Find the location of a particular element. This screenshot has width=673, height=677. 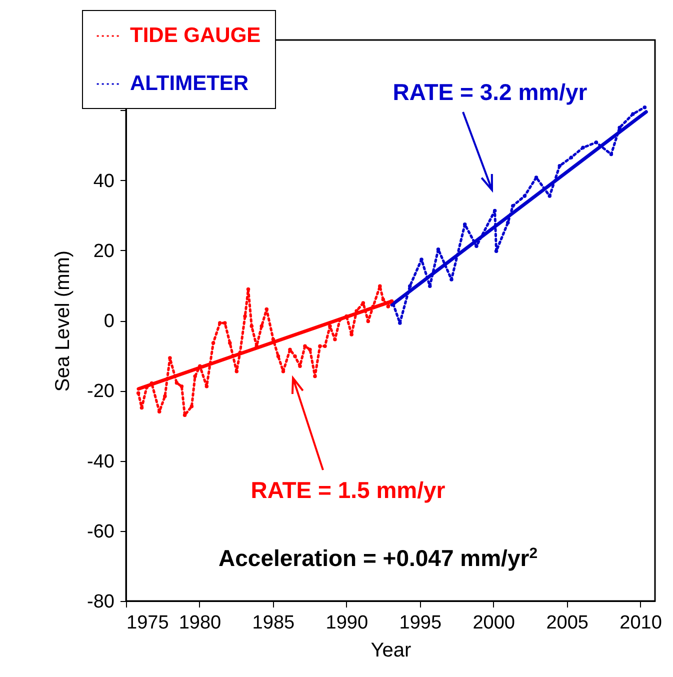

x-tick-label: 2000 is located at coordinates (493, 623).